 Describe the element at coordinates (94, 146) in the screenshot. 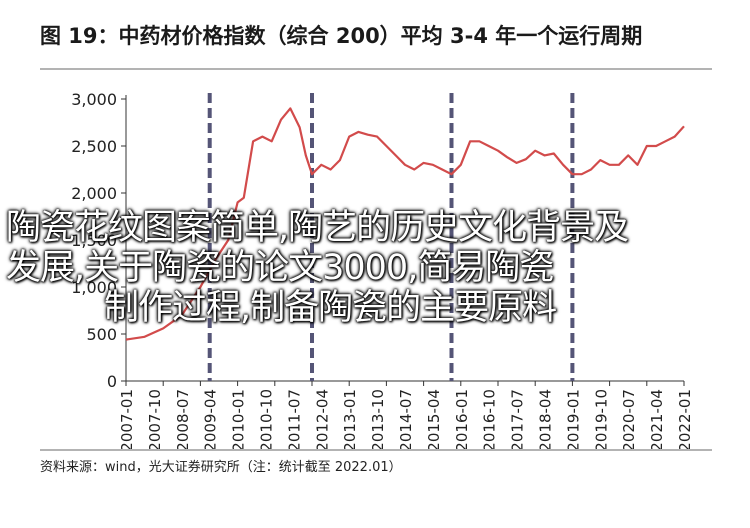

I see `y-tick-label: 2,500` at that location.